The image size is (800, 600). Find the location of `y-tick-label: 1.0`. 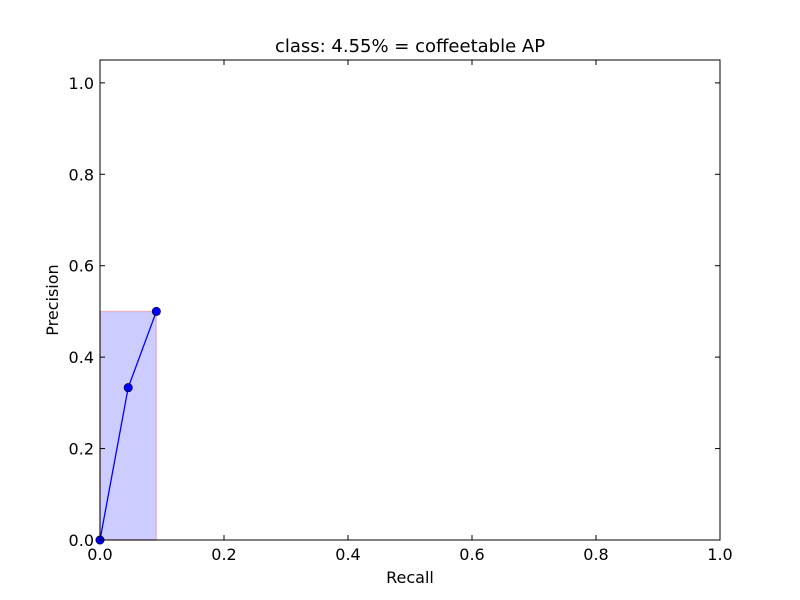

y-tick-label: 1.0 is located at coordinates (81, 83).